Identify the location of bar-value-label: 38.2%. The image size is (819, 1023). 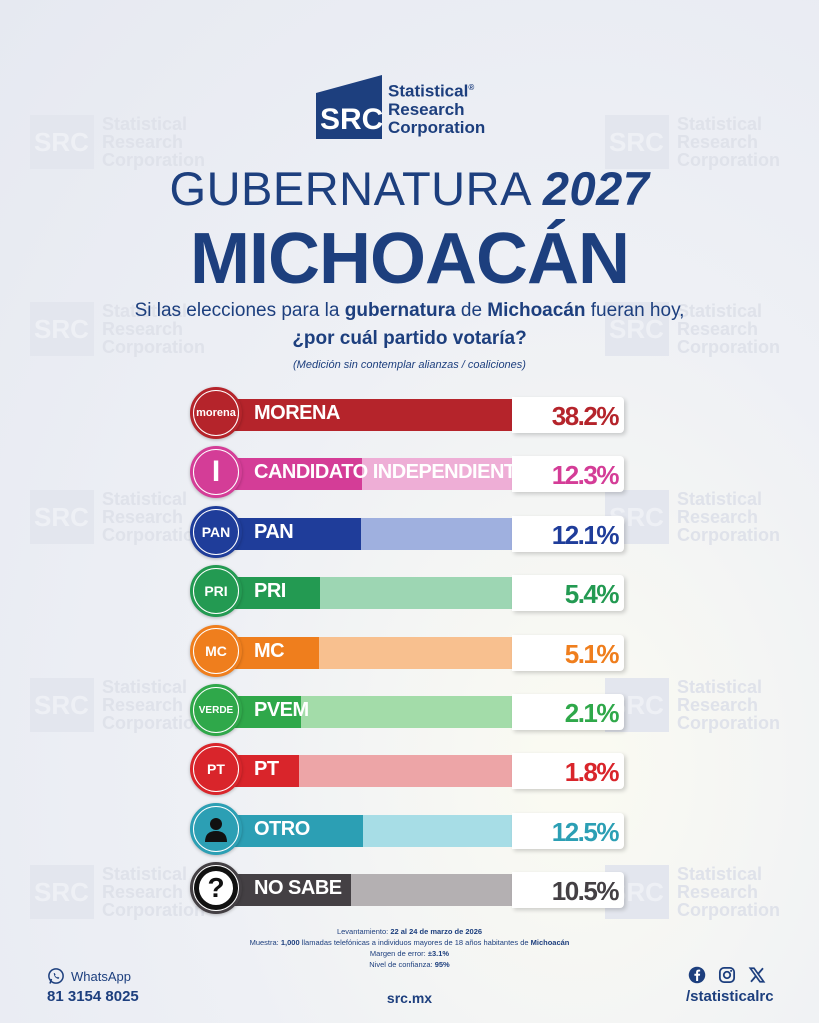
(585, 416).